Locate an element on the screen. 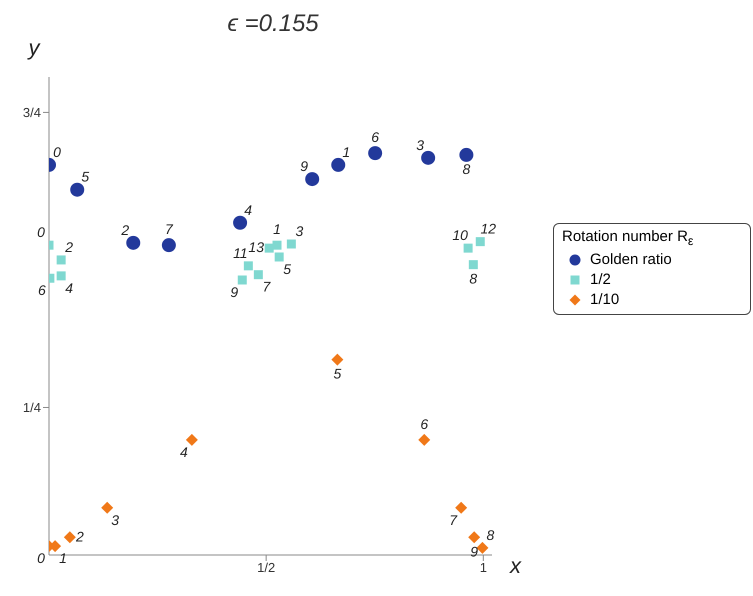 The height and width of the screenshot is (596, 753). chart-title: ϵ =0.155 is located at coordinates (273, 23).